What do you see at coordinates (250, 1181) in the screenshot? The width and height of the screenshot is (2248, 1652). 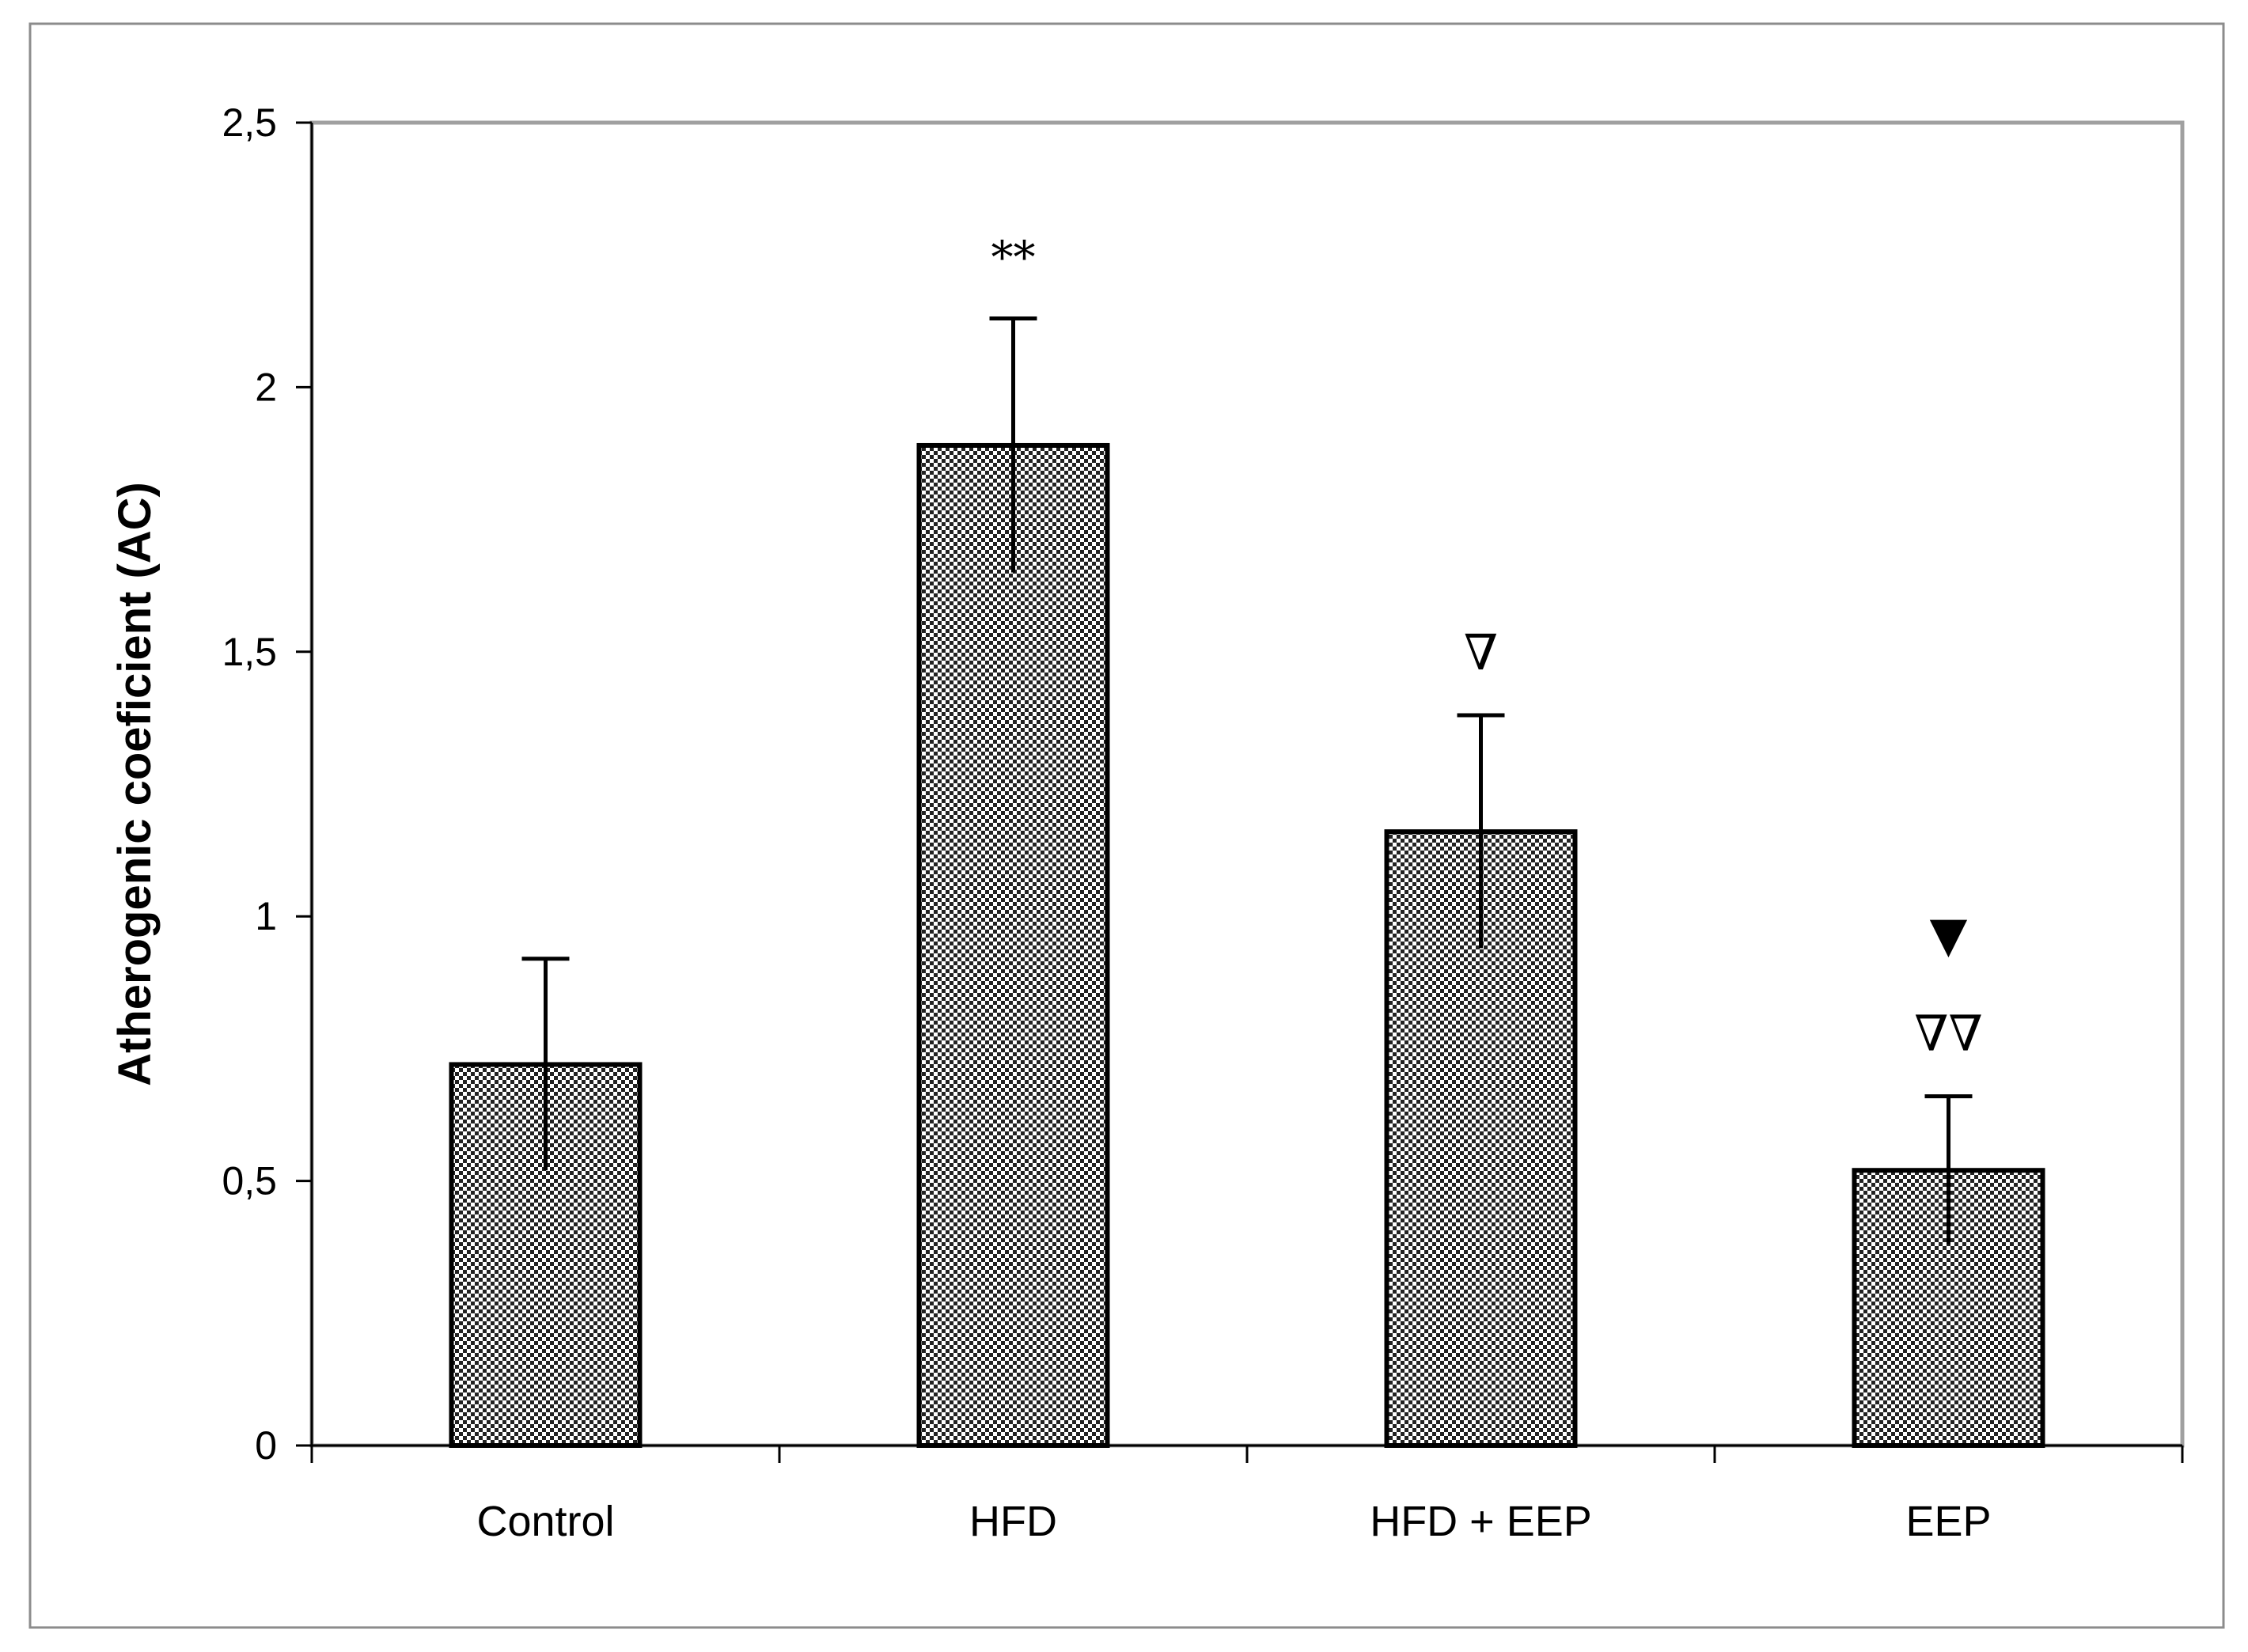 I see `y-tick-label: 0,5` at bounding box center [250, 1181].